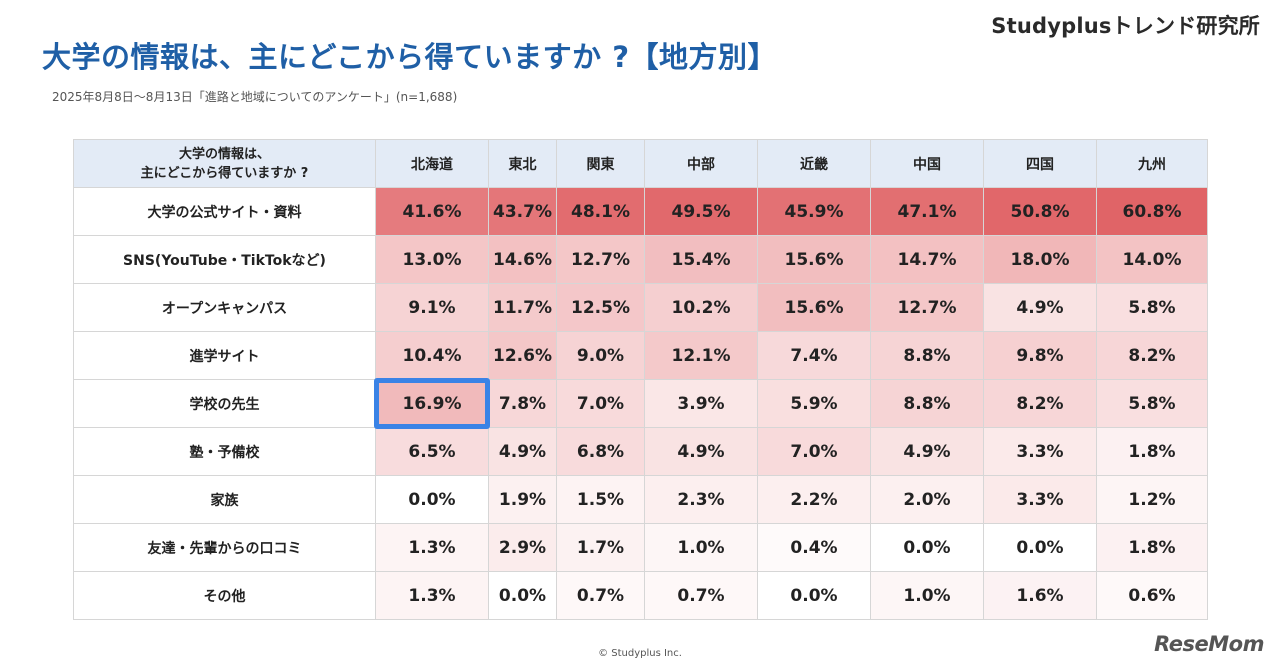  I want to click on row-label: 塾・予備校, so click(224, 451).